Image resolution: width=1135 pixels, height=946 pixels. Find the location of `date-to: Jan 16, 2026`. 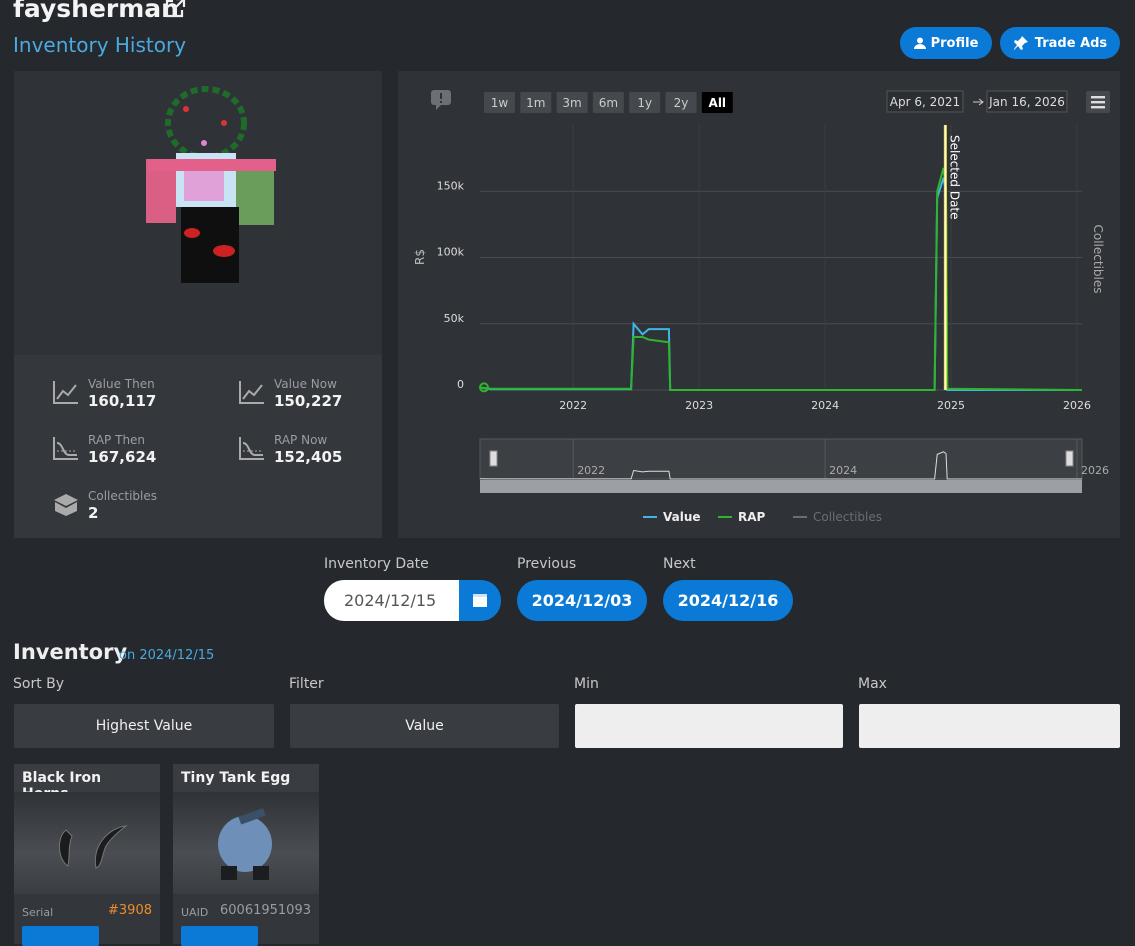

date-to: Jan 16, 2026 is located at coordinates (1026, 102).